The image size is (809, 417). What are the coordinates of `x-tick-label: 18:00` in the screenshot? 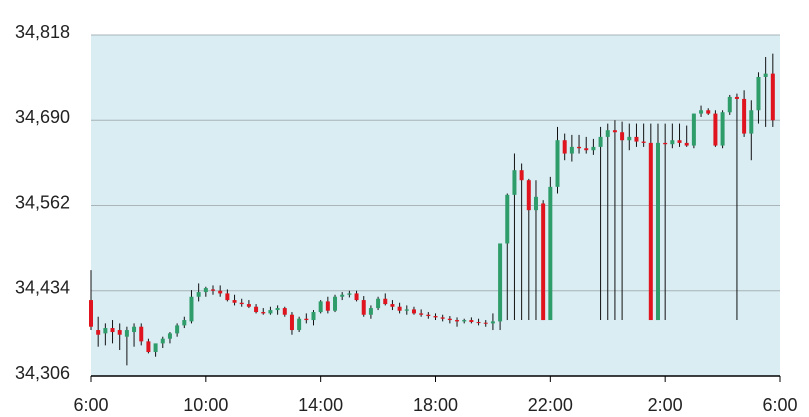 It's located at (435, 405).